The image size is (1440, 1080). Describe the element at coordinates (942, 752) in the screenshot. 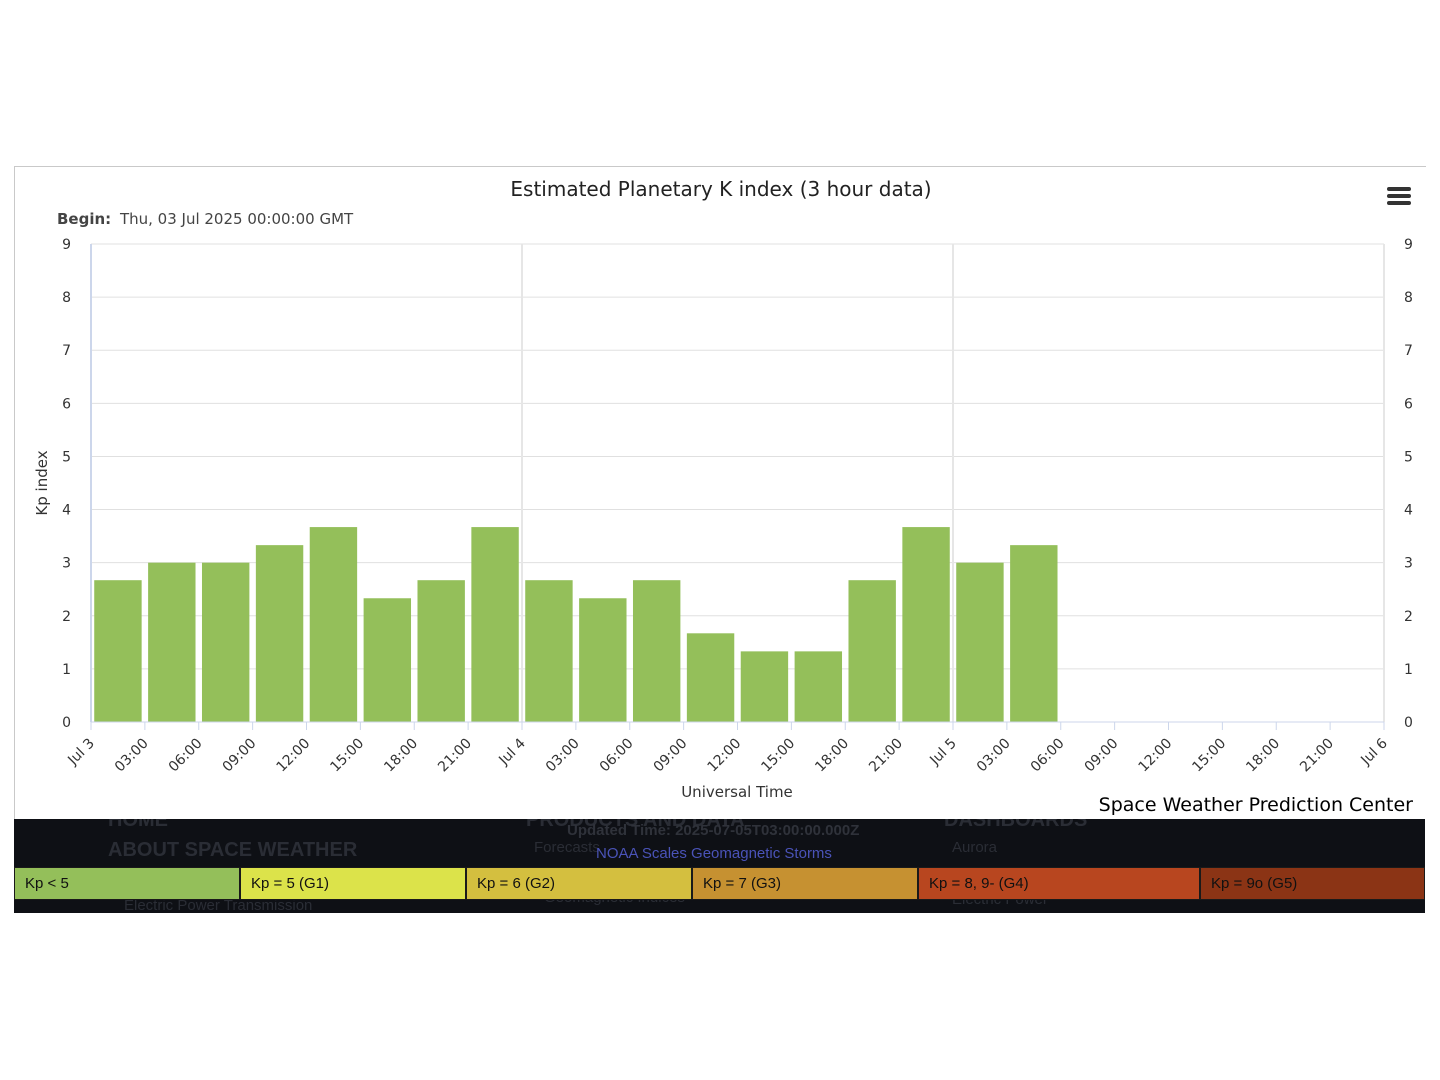

I see `x-tick-label: Jul 5` at that location.